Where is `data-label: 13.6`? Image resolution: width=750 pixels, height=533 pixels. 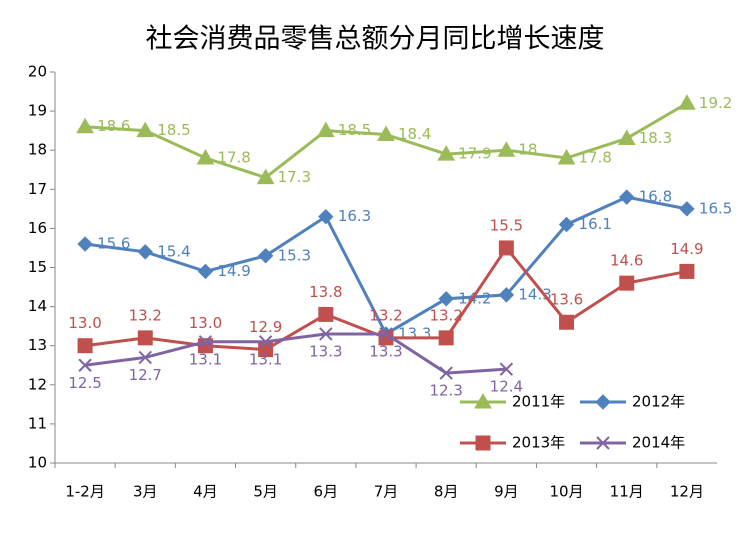
data-label: 13.6 is located at coordinates (566, 300).